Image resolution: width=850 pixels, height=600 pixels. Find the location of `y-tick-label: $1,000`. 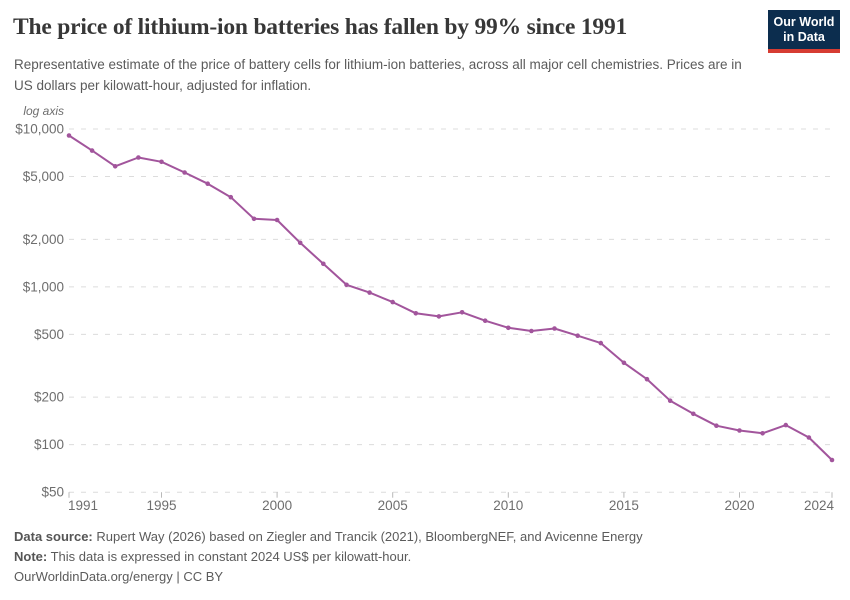

y-tick-label: $1,000 is located at coordinates (43, 286).